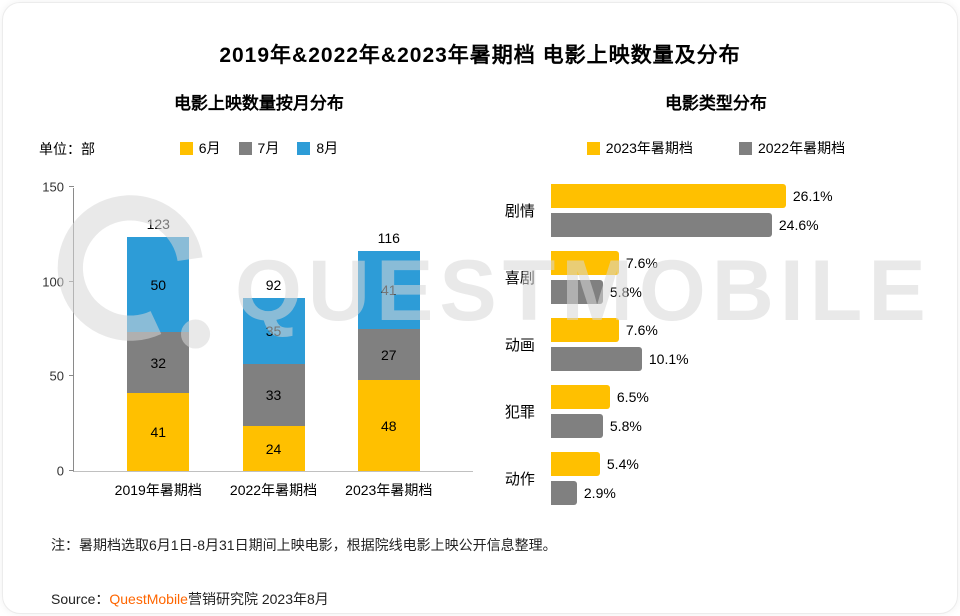 The height and width of the screenshot is (616, 960). What do you see at coordinates (812, 196) in the screenshot?
I see `bar-value-label: 26.1%` at bounding box center [812, 196].